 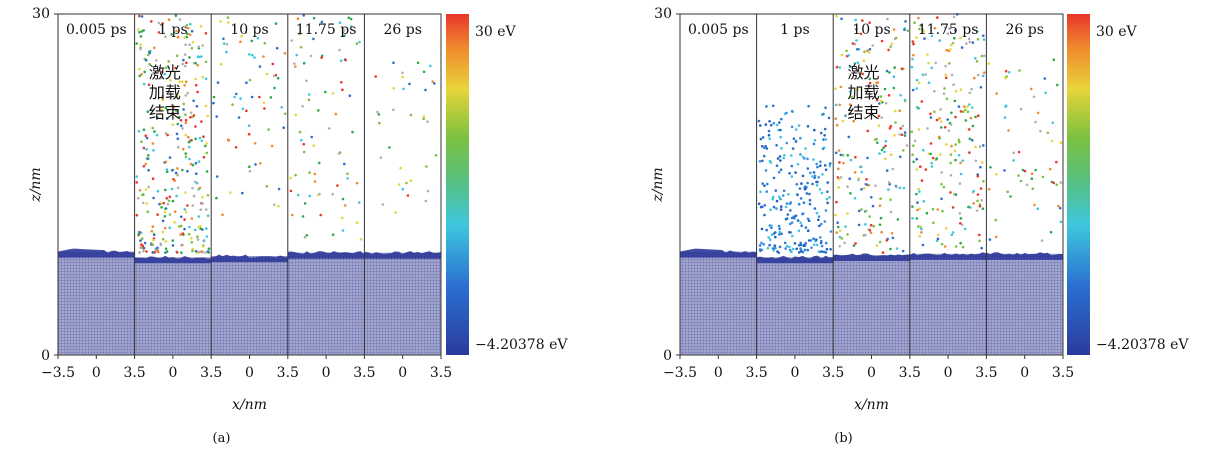 I want to click on colorbar-max-label: 30 eV, so click(x=1117, y=32).